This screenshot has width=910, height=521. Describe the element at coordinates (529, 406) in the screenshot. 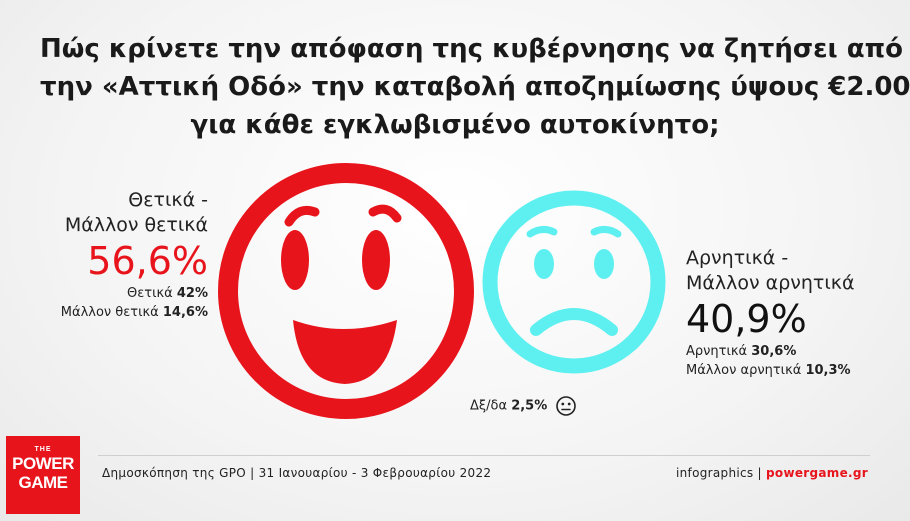

I see `no-answer-value: 2,5%` at that location.